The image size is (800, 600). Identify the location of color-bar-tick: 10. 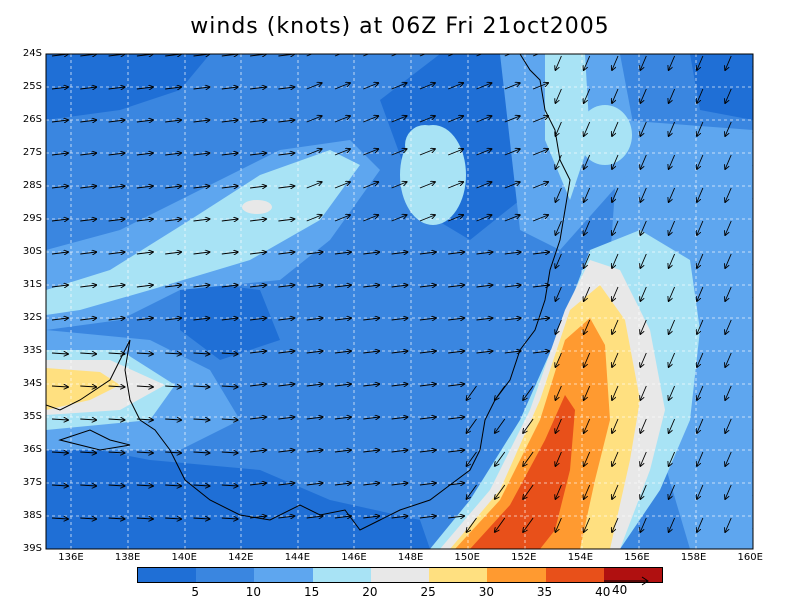
(253, 592).